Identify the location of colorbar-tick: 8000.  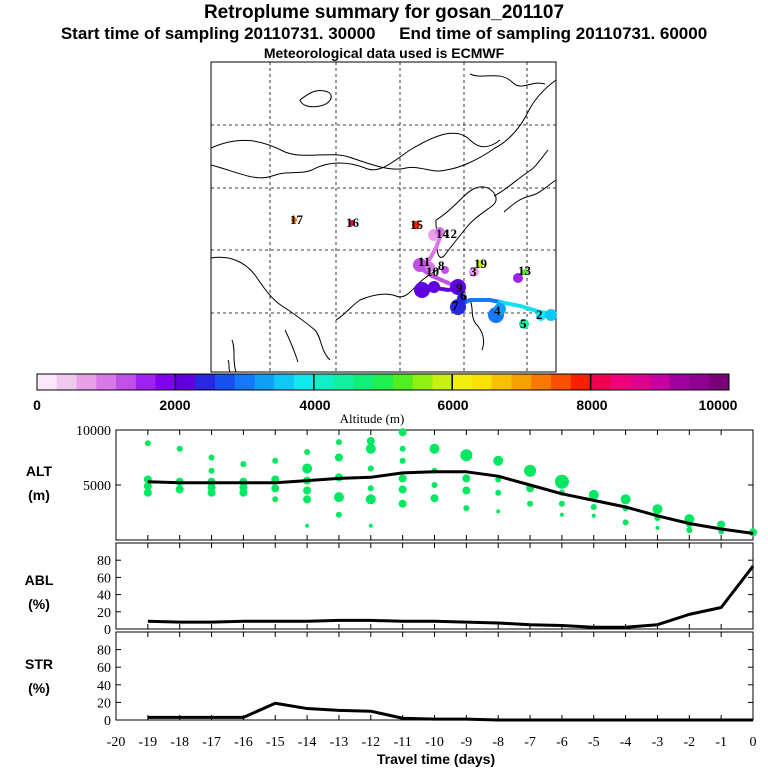
(591, 405).